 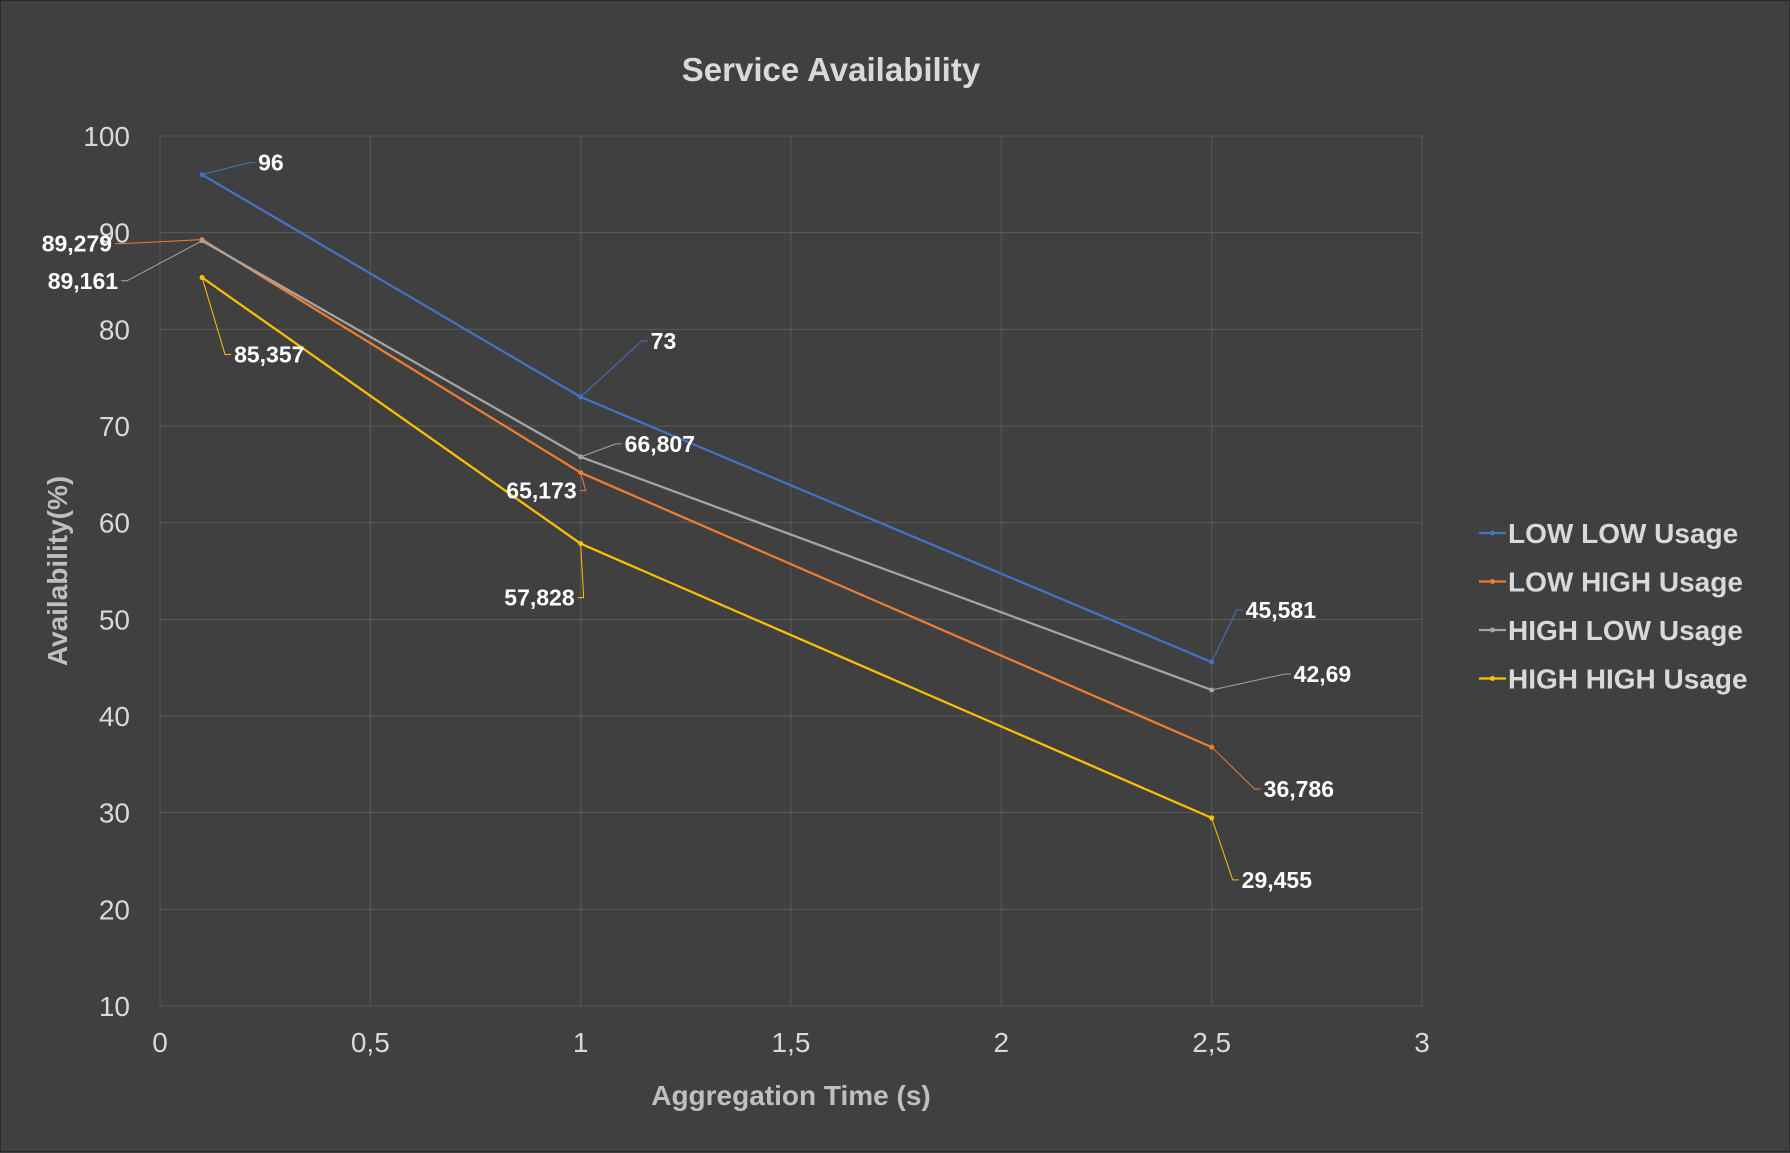 I want to click on y-tick-label: 10, so click(x=114, y=1006).